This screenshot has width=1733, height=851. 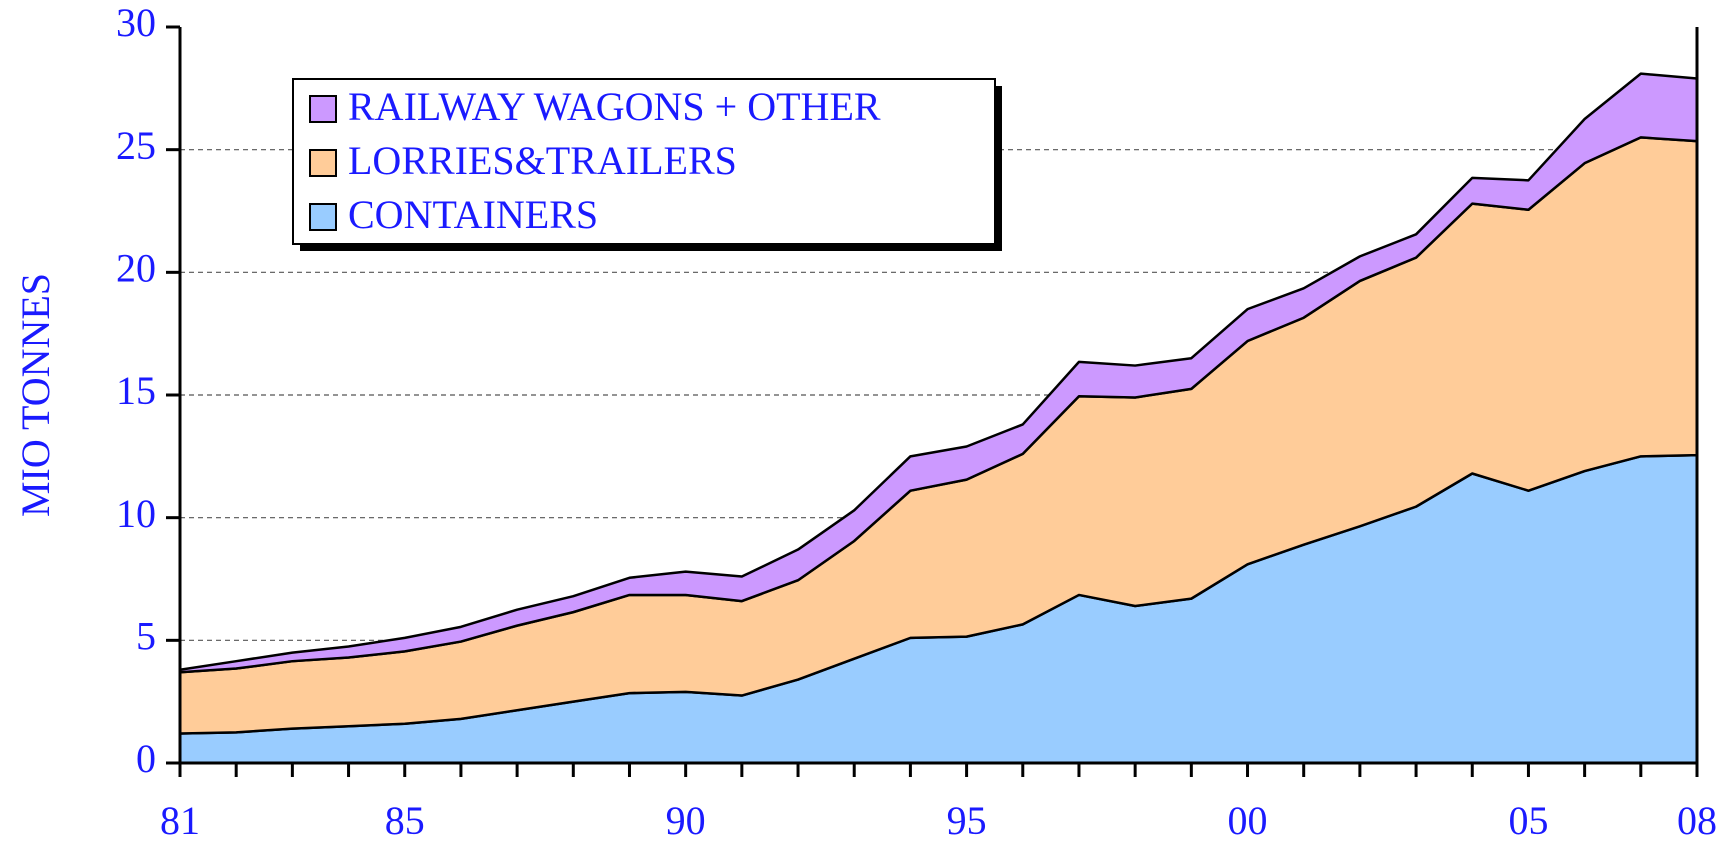 I want to click on y-tick-label: 20, so click(x=136, y=268).